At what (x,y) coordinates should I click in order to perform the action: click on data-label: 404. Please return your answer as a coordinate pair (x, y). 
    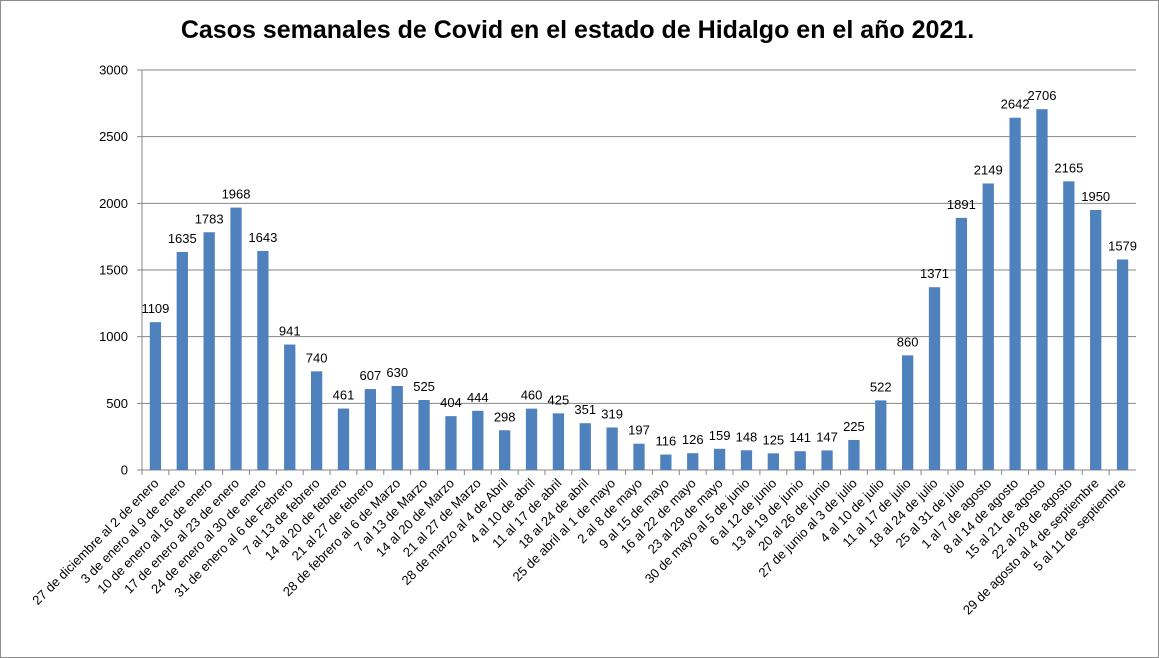
    Looking at the image, I should click on (451, 402).